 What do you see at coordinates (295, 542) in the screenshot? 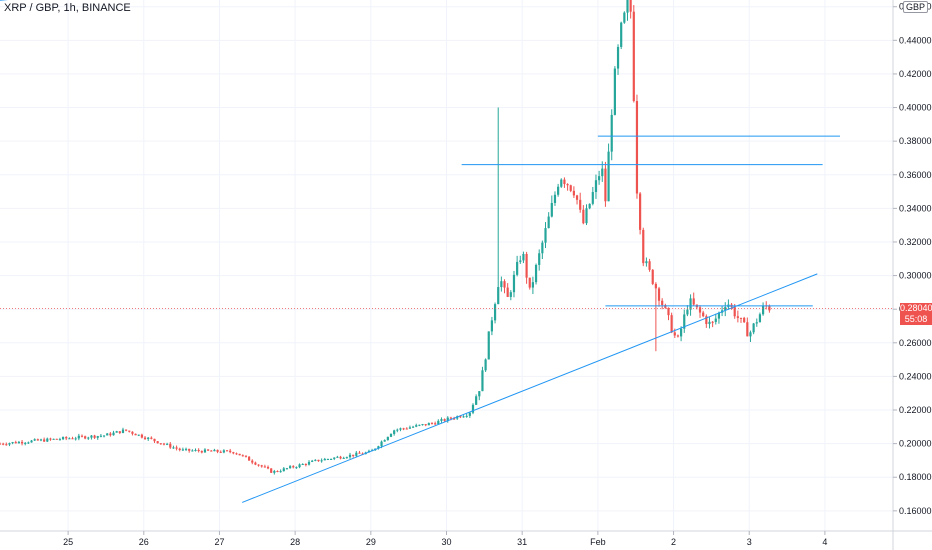
I see `x-tick-label: 28` at bounding box center [295, 542].